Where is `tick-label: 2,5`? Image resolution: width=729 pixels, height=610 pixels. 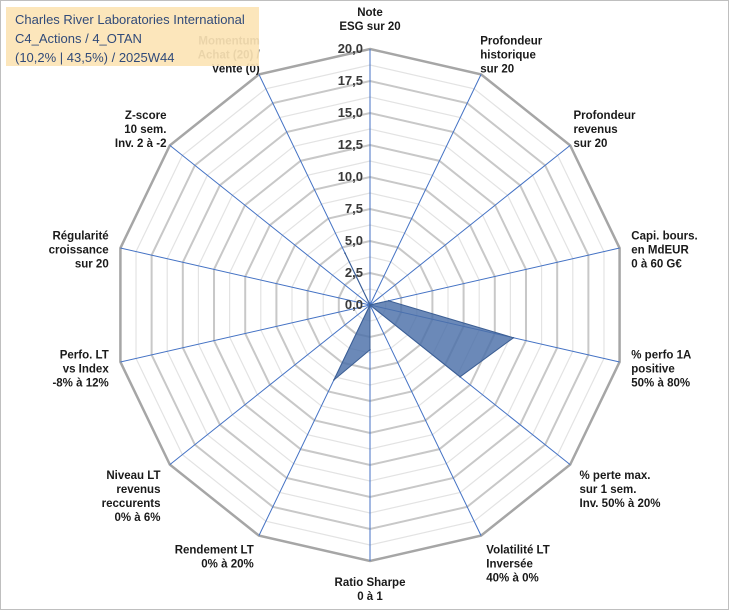 tick-label: 2,5 is located at coordinates (354, 272).